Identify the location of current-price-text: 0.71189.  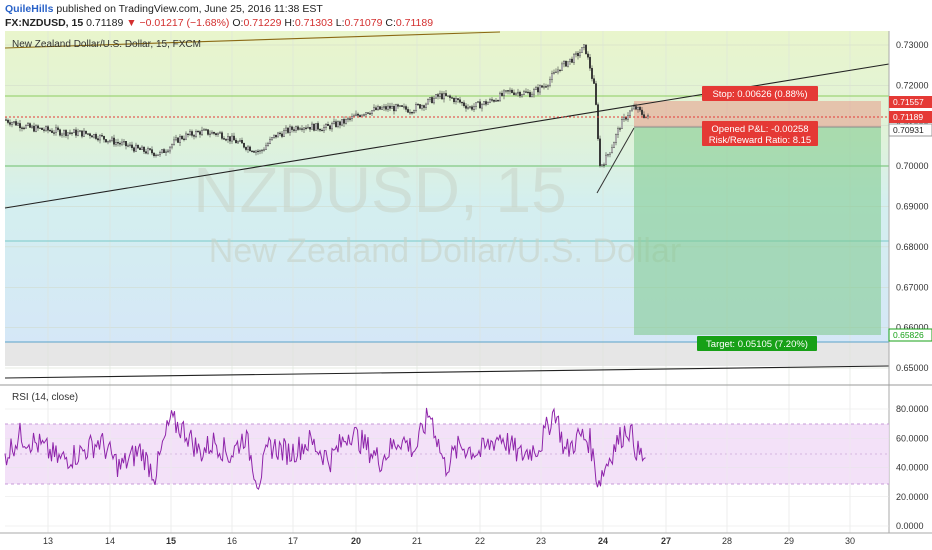
(908, 117).